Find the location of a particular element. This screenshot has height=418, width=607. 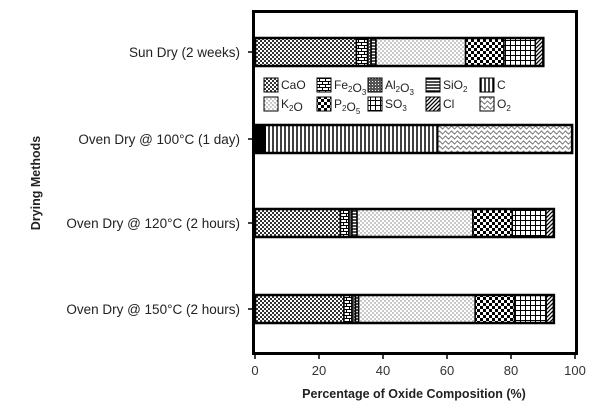

legend-item-cl: Cl is located at coordinates (439, 104).